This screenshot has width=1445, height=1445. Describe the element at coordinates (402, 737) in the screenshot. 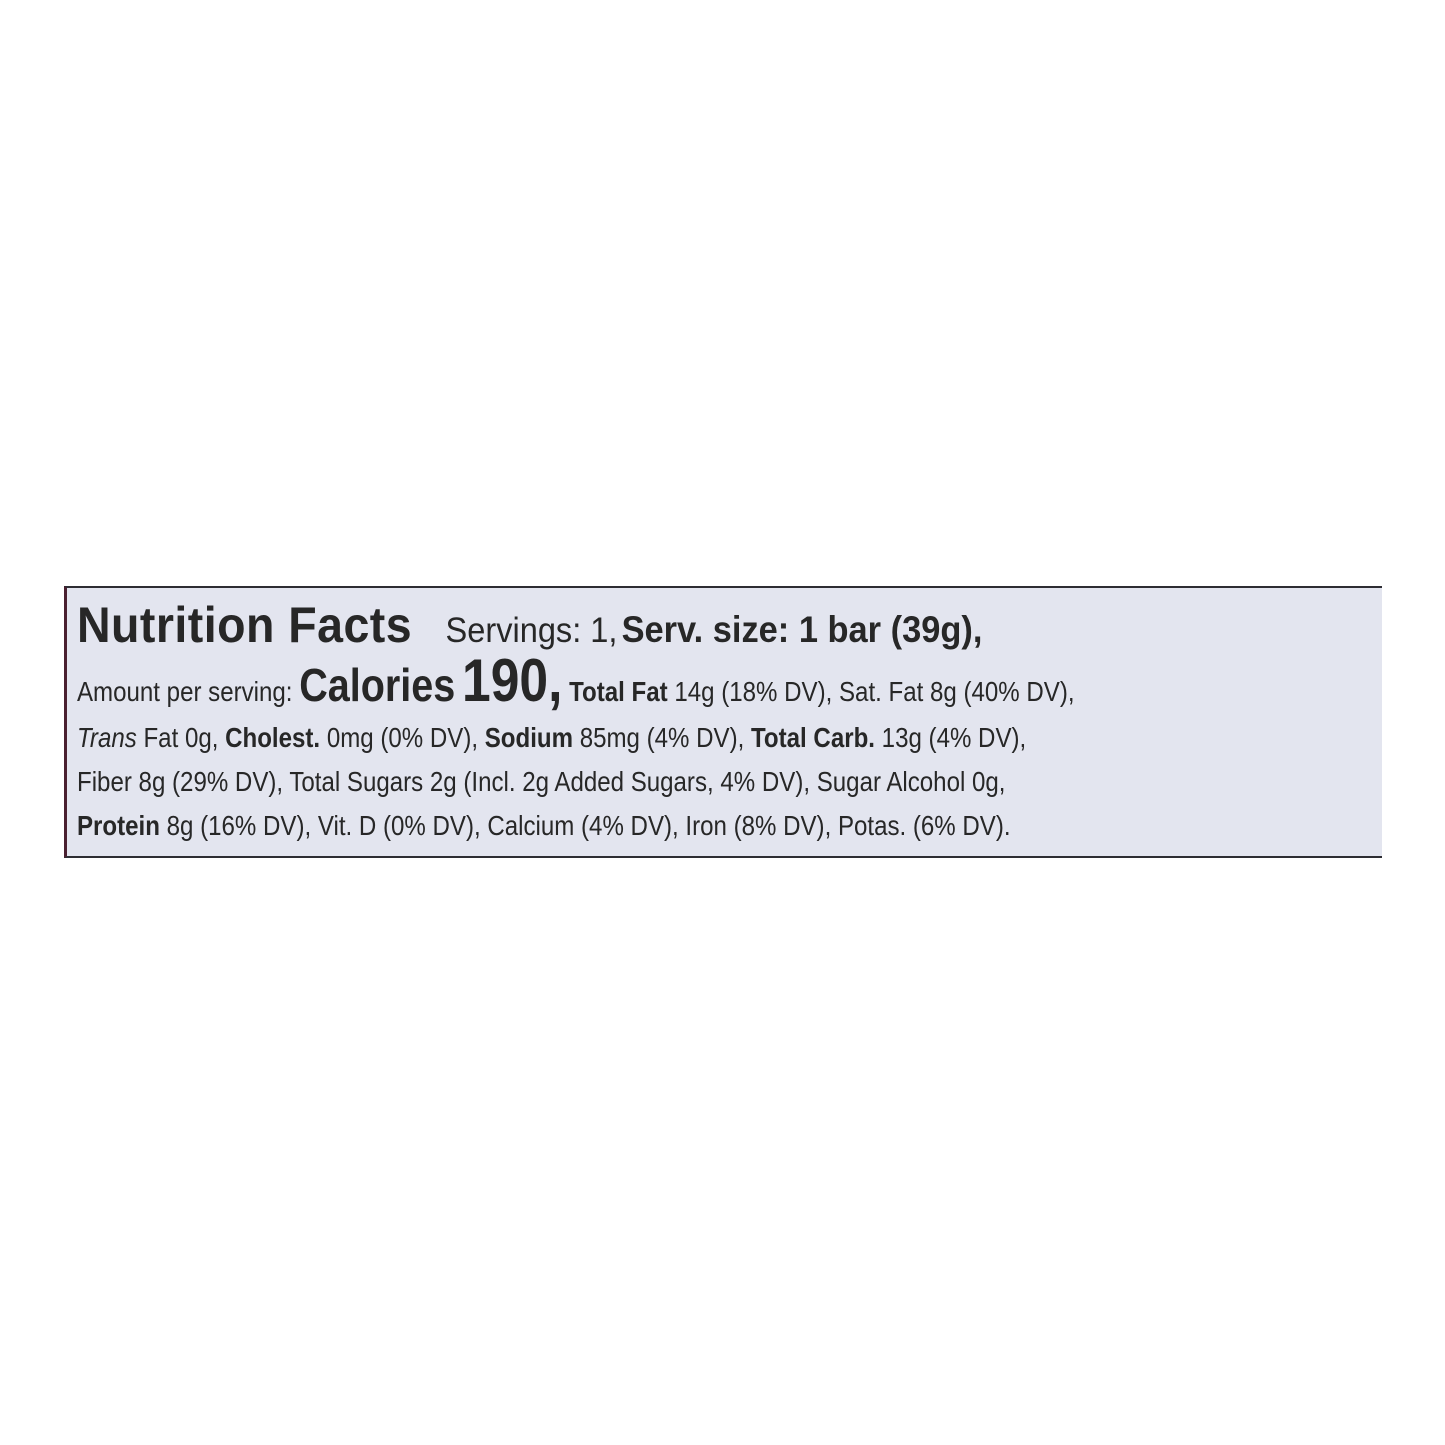

I see `cholest-value: 0mg (0% DV),` at that location.